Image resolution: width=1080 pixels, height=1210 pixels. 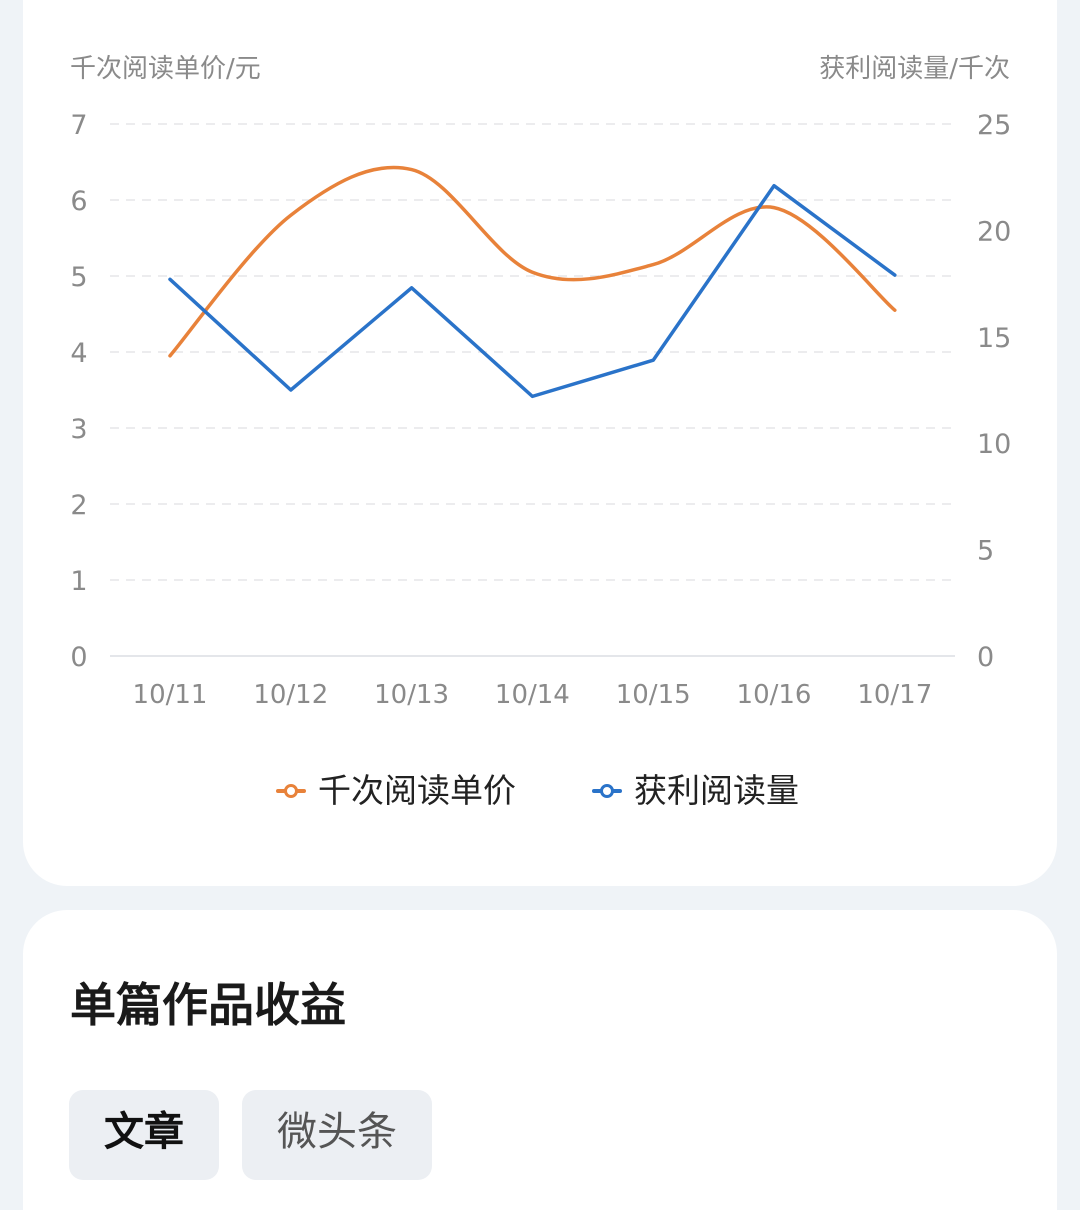 I want to click on x-axis-tick-label: 10/16, so click(x=774, y=695).